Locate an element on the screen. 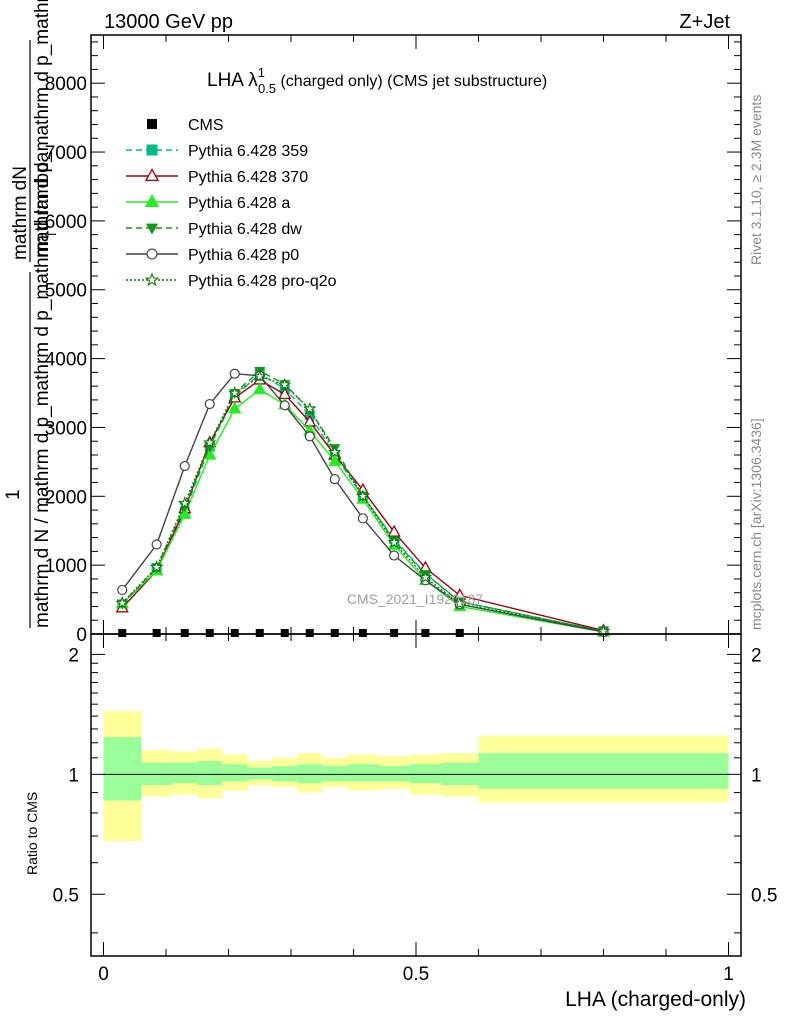  x-tick-label: 0.5 is located at coordinates (416, 974).